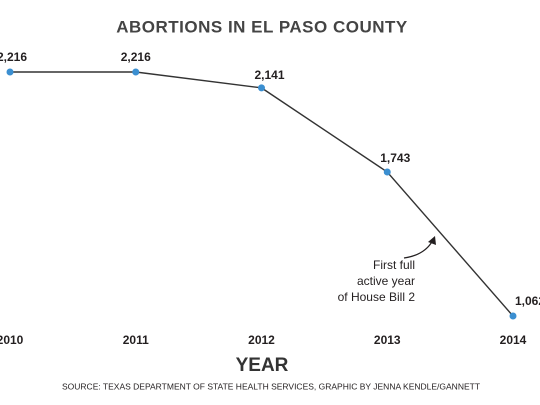 The image size is (540, 405). Describe the element at coordinates (262, 26) in the screenshot. I see `chart-title: ABORTIONS IN EL PASO COUNTY` at that location.